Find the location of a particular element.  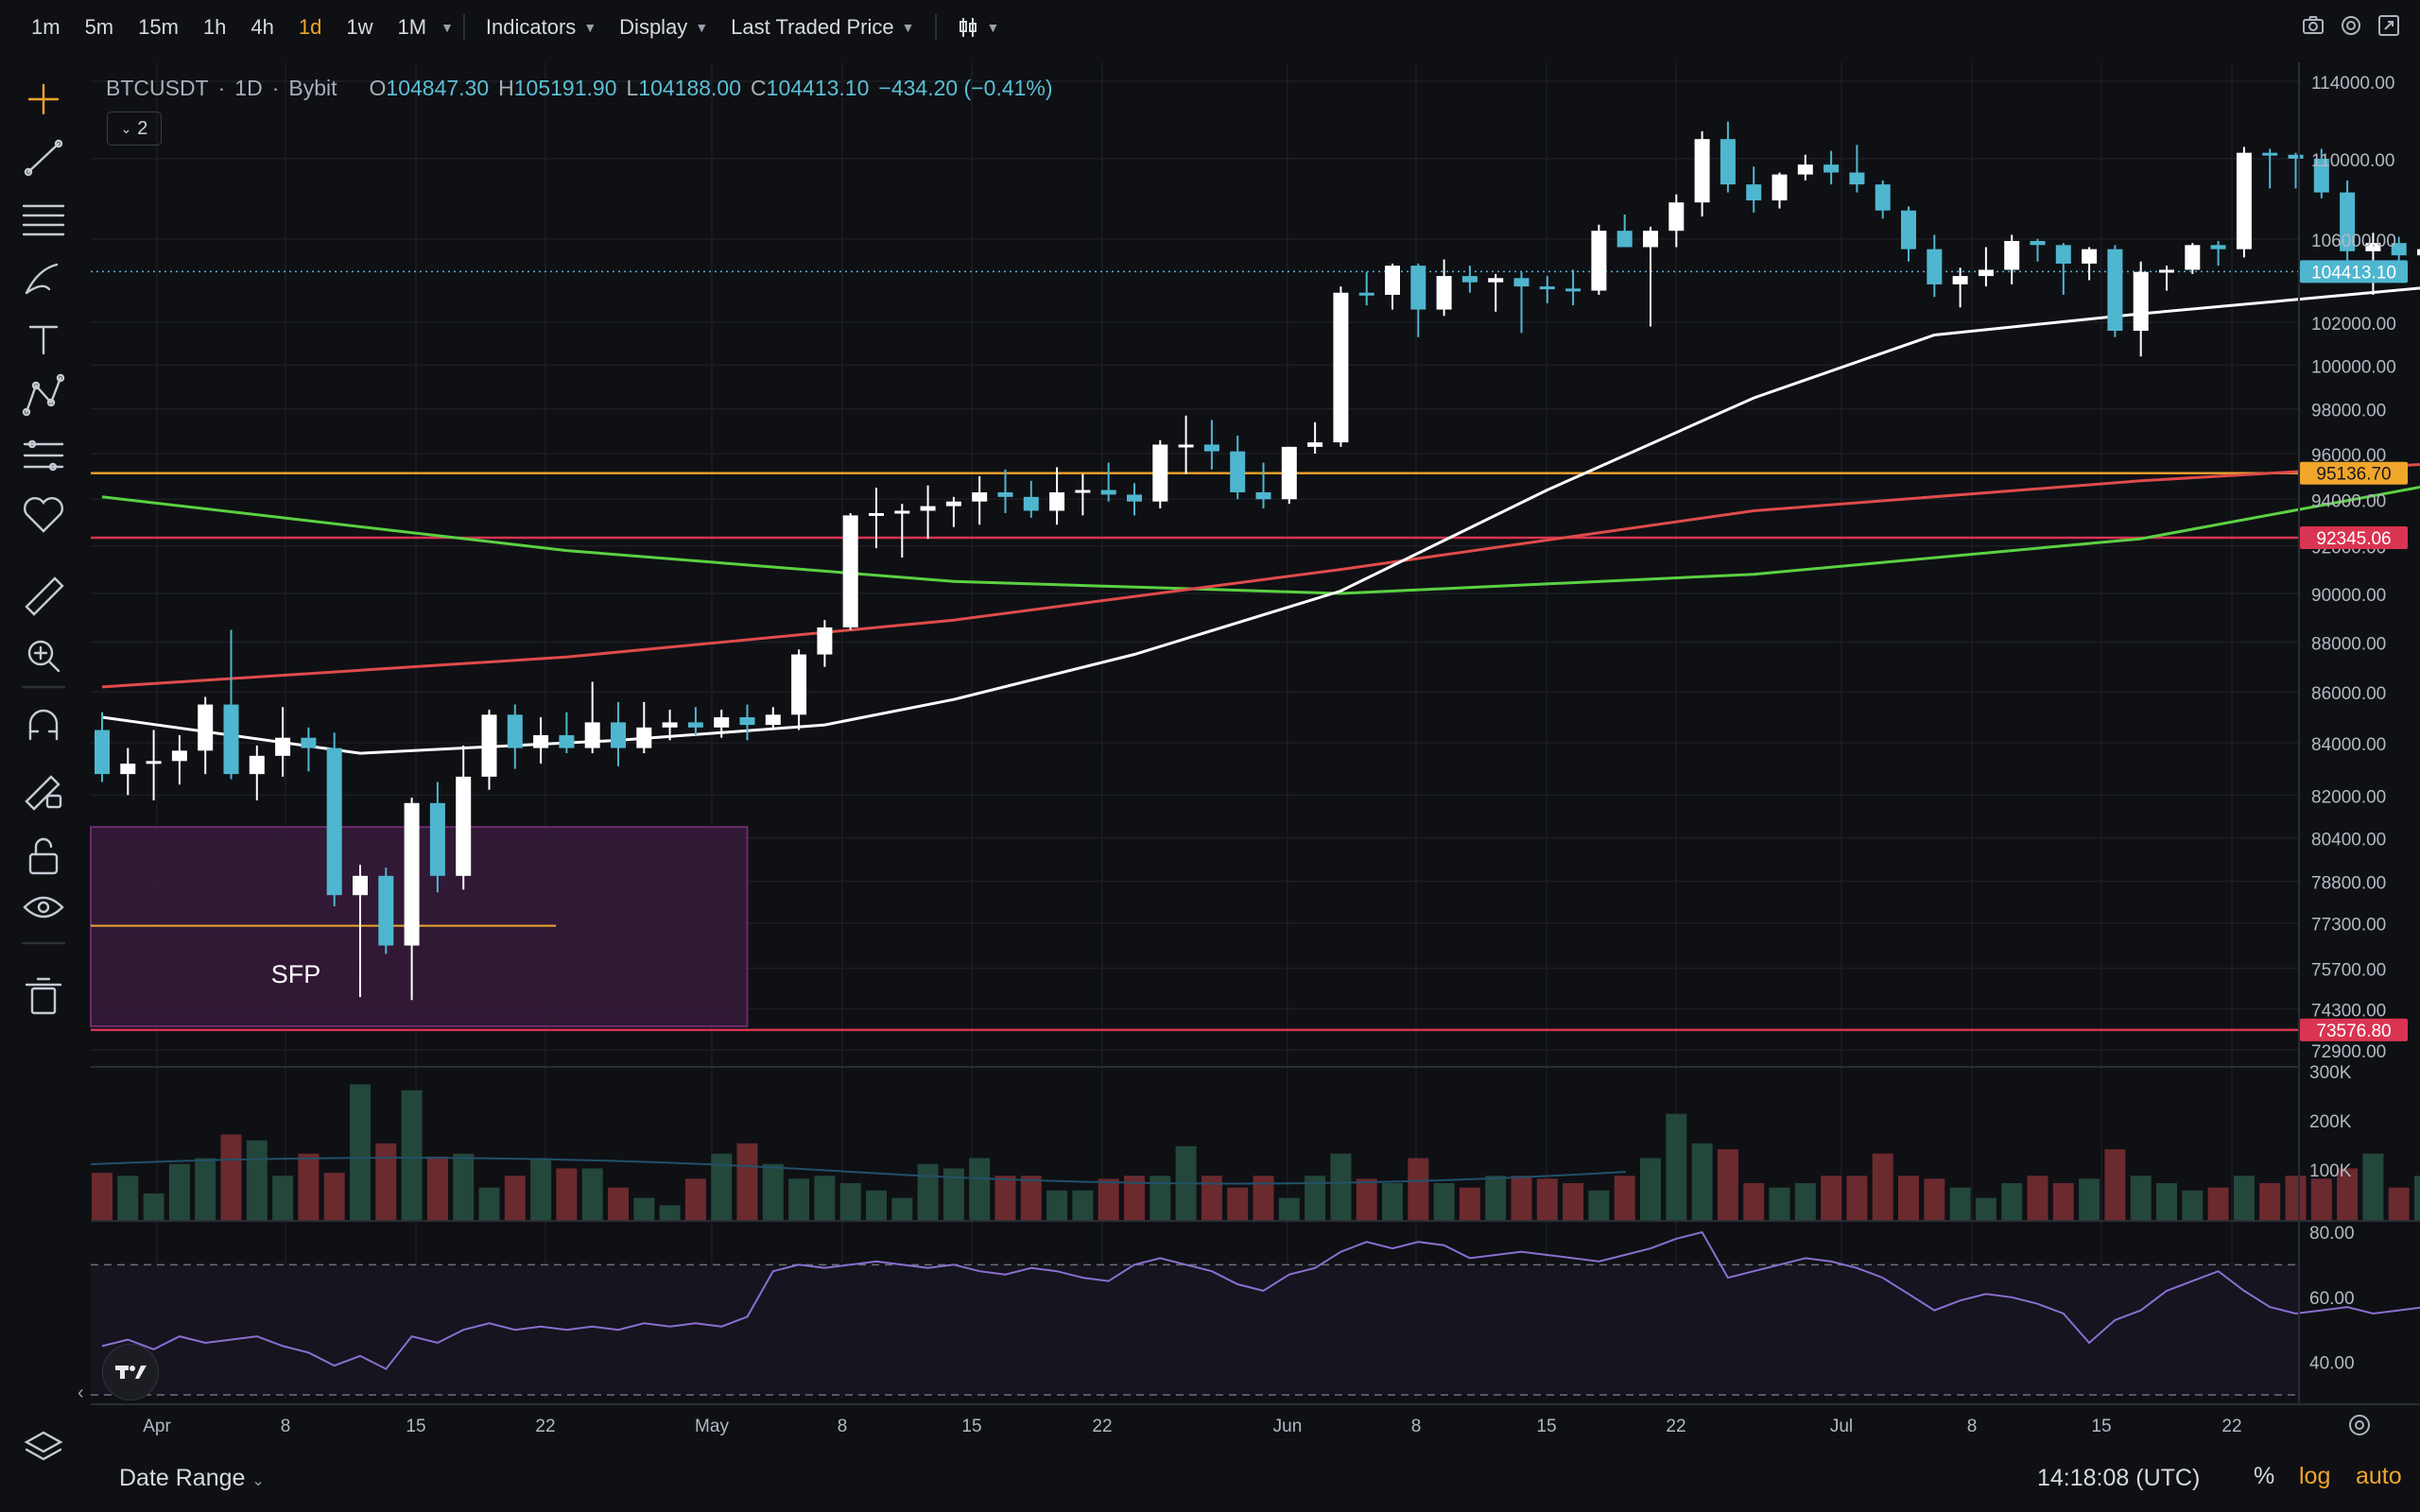

timeframe-1d: 1d is located at coordinates (310, 27).